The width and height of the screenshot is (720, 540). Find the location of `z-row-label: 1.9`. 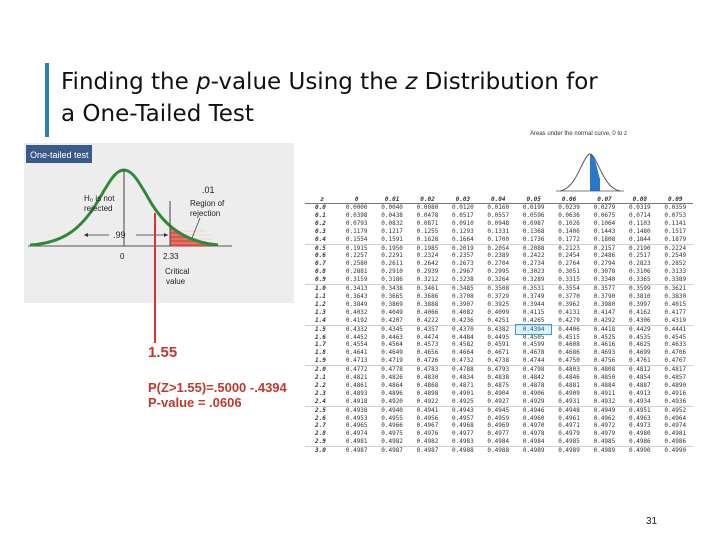

z-row-label: 1.9 is located at coordinates (322, 362).